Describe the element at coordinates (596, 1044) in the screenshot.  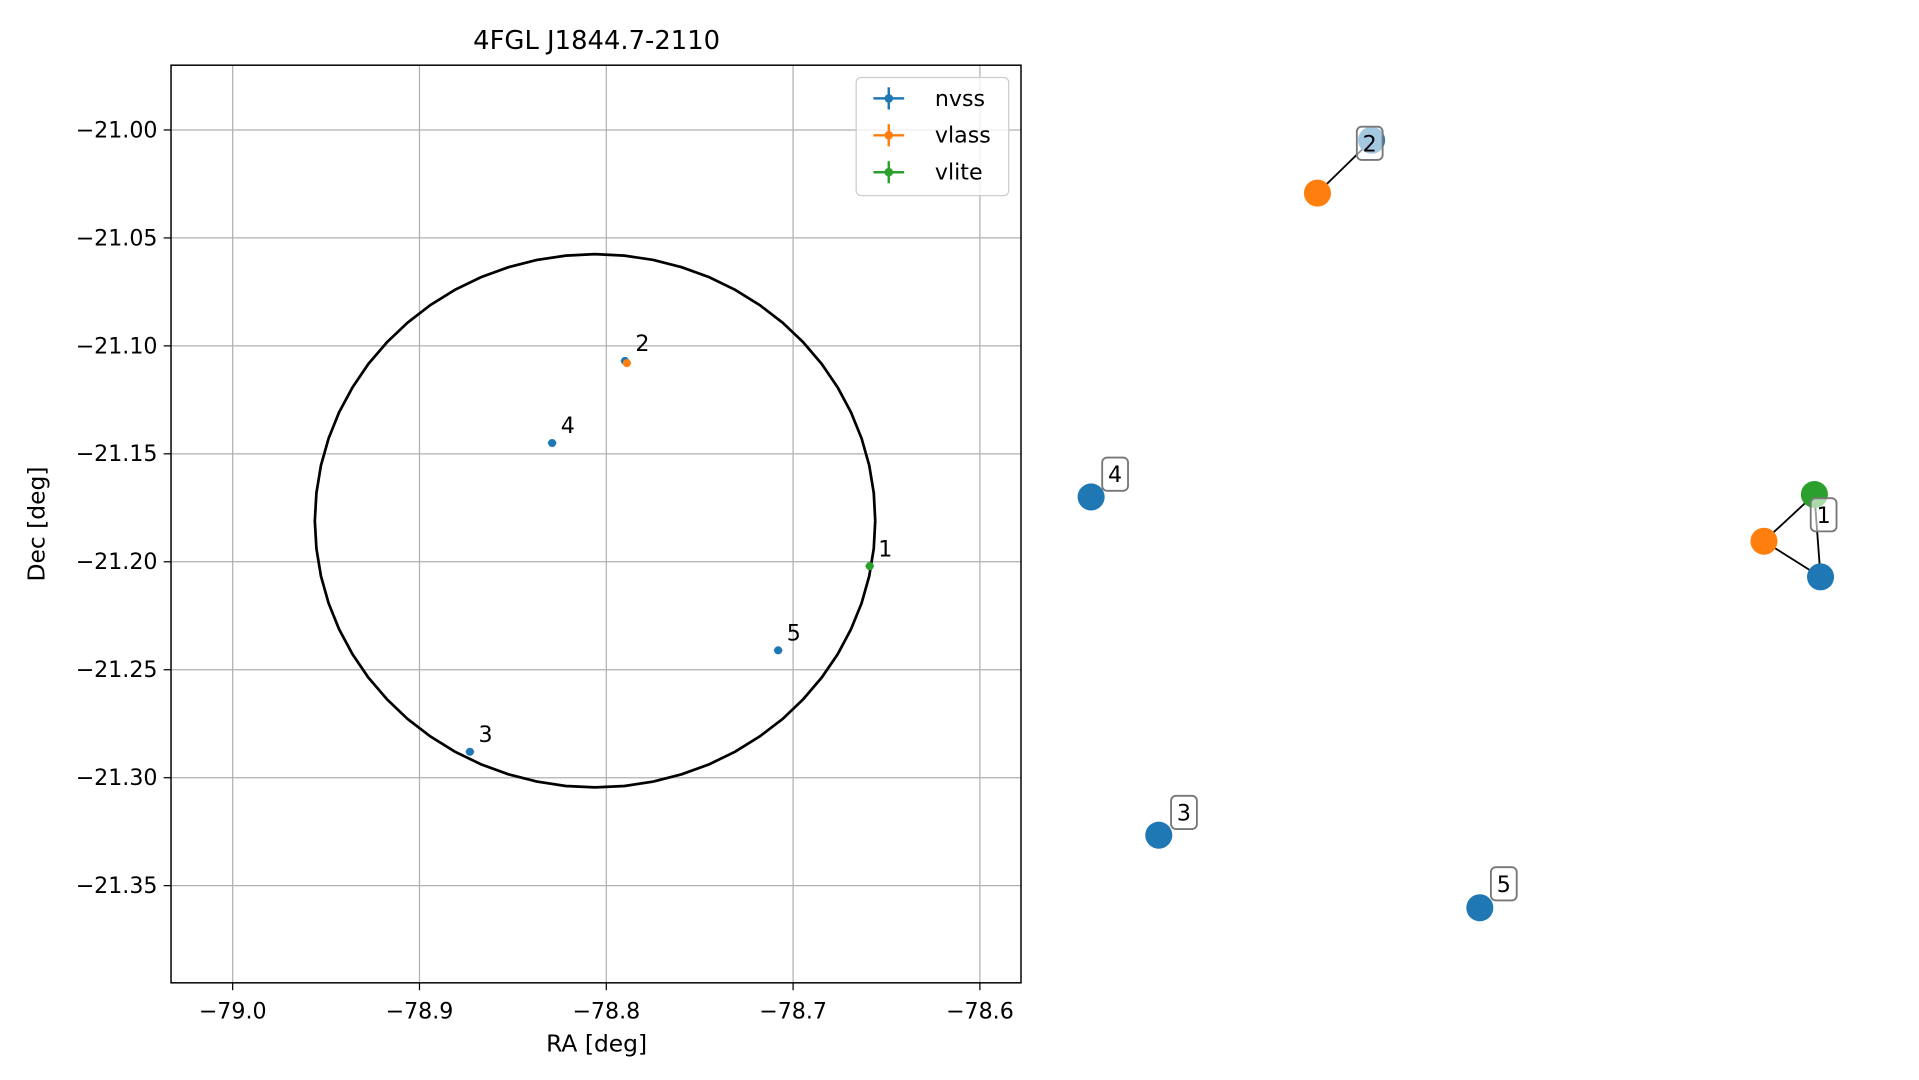
I see `x-axis-label: RA [deg]` at that location.